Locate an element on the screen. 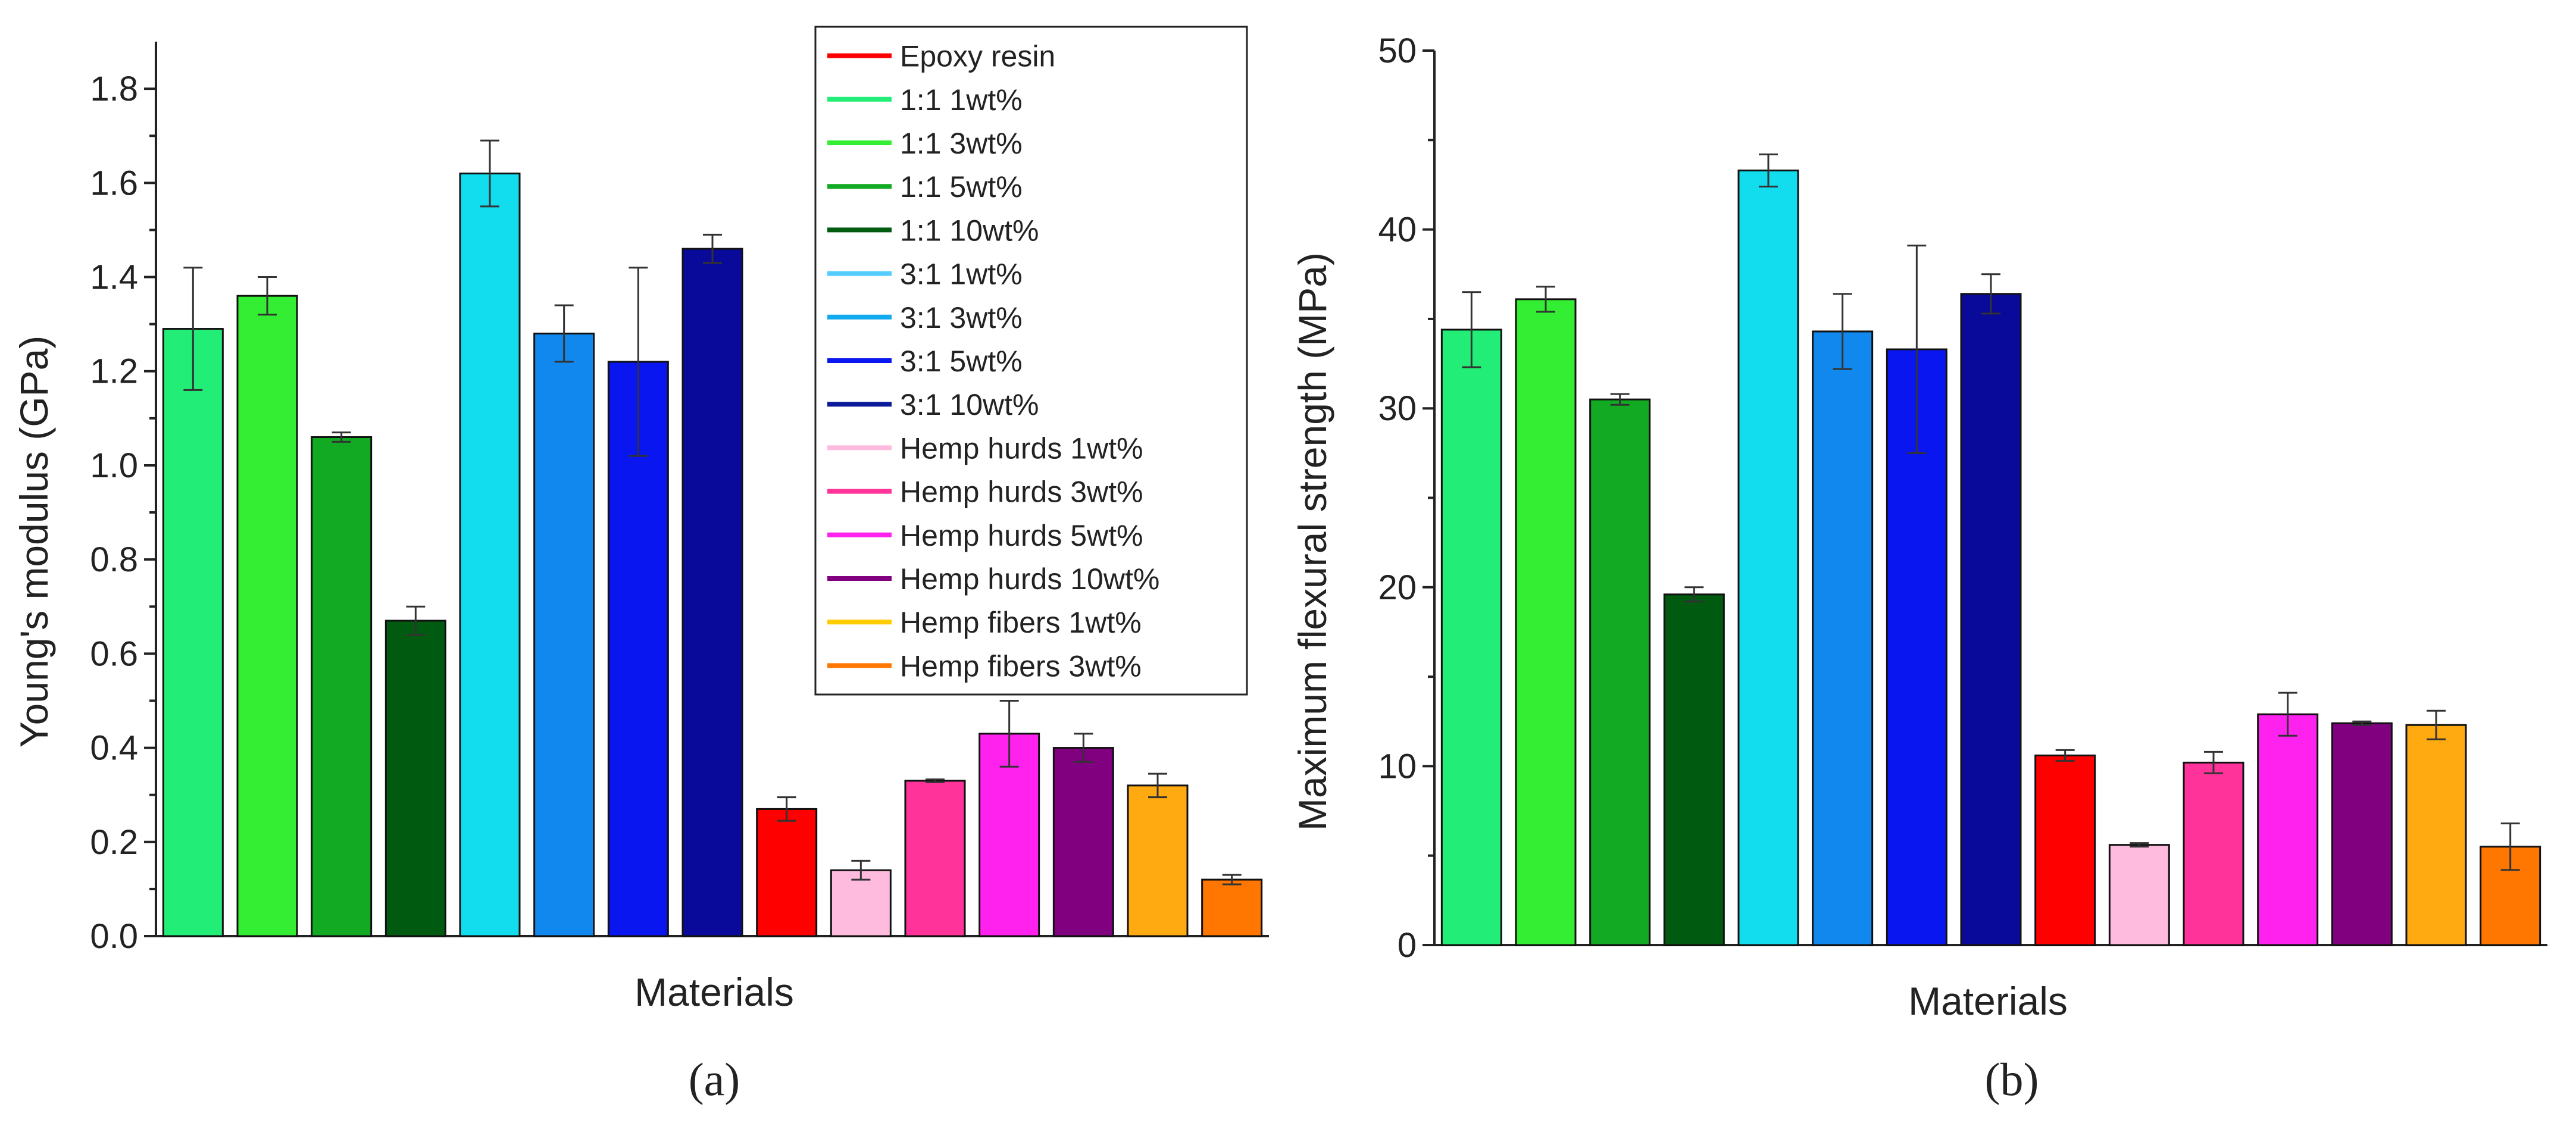 This screenshot has width=2576, height=1123. legend-label: Hemp hurds 10wt% is located at coordinates (1029, 579).